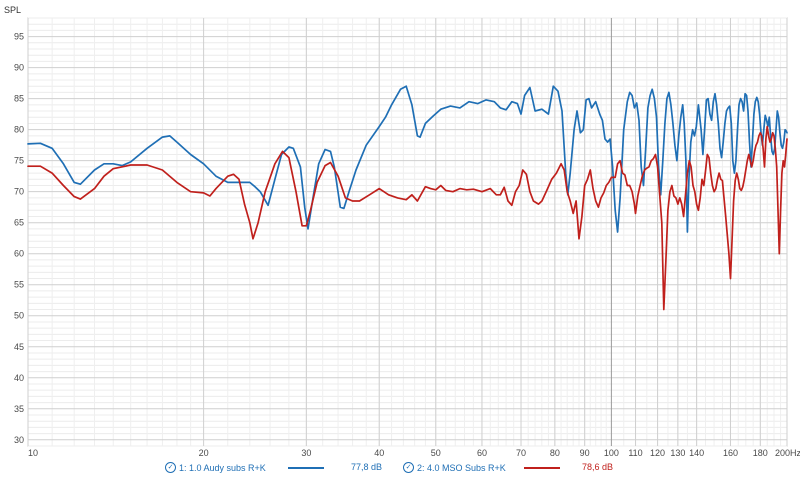 The width and height of the screenshot is (800, 477). Describe the element at coordinates (555, 453) in the screenshot. I see `x-tick-label: 80` at that location.